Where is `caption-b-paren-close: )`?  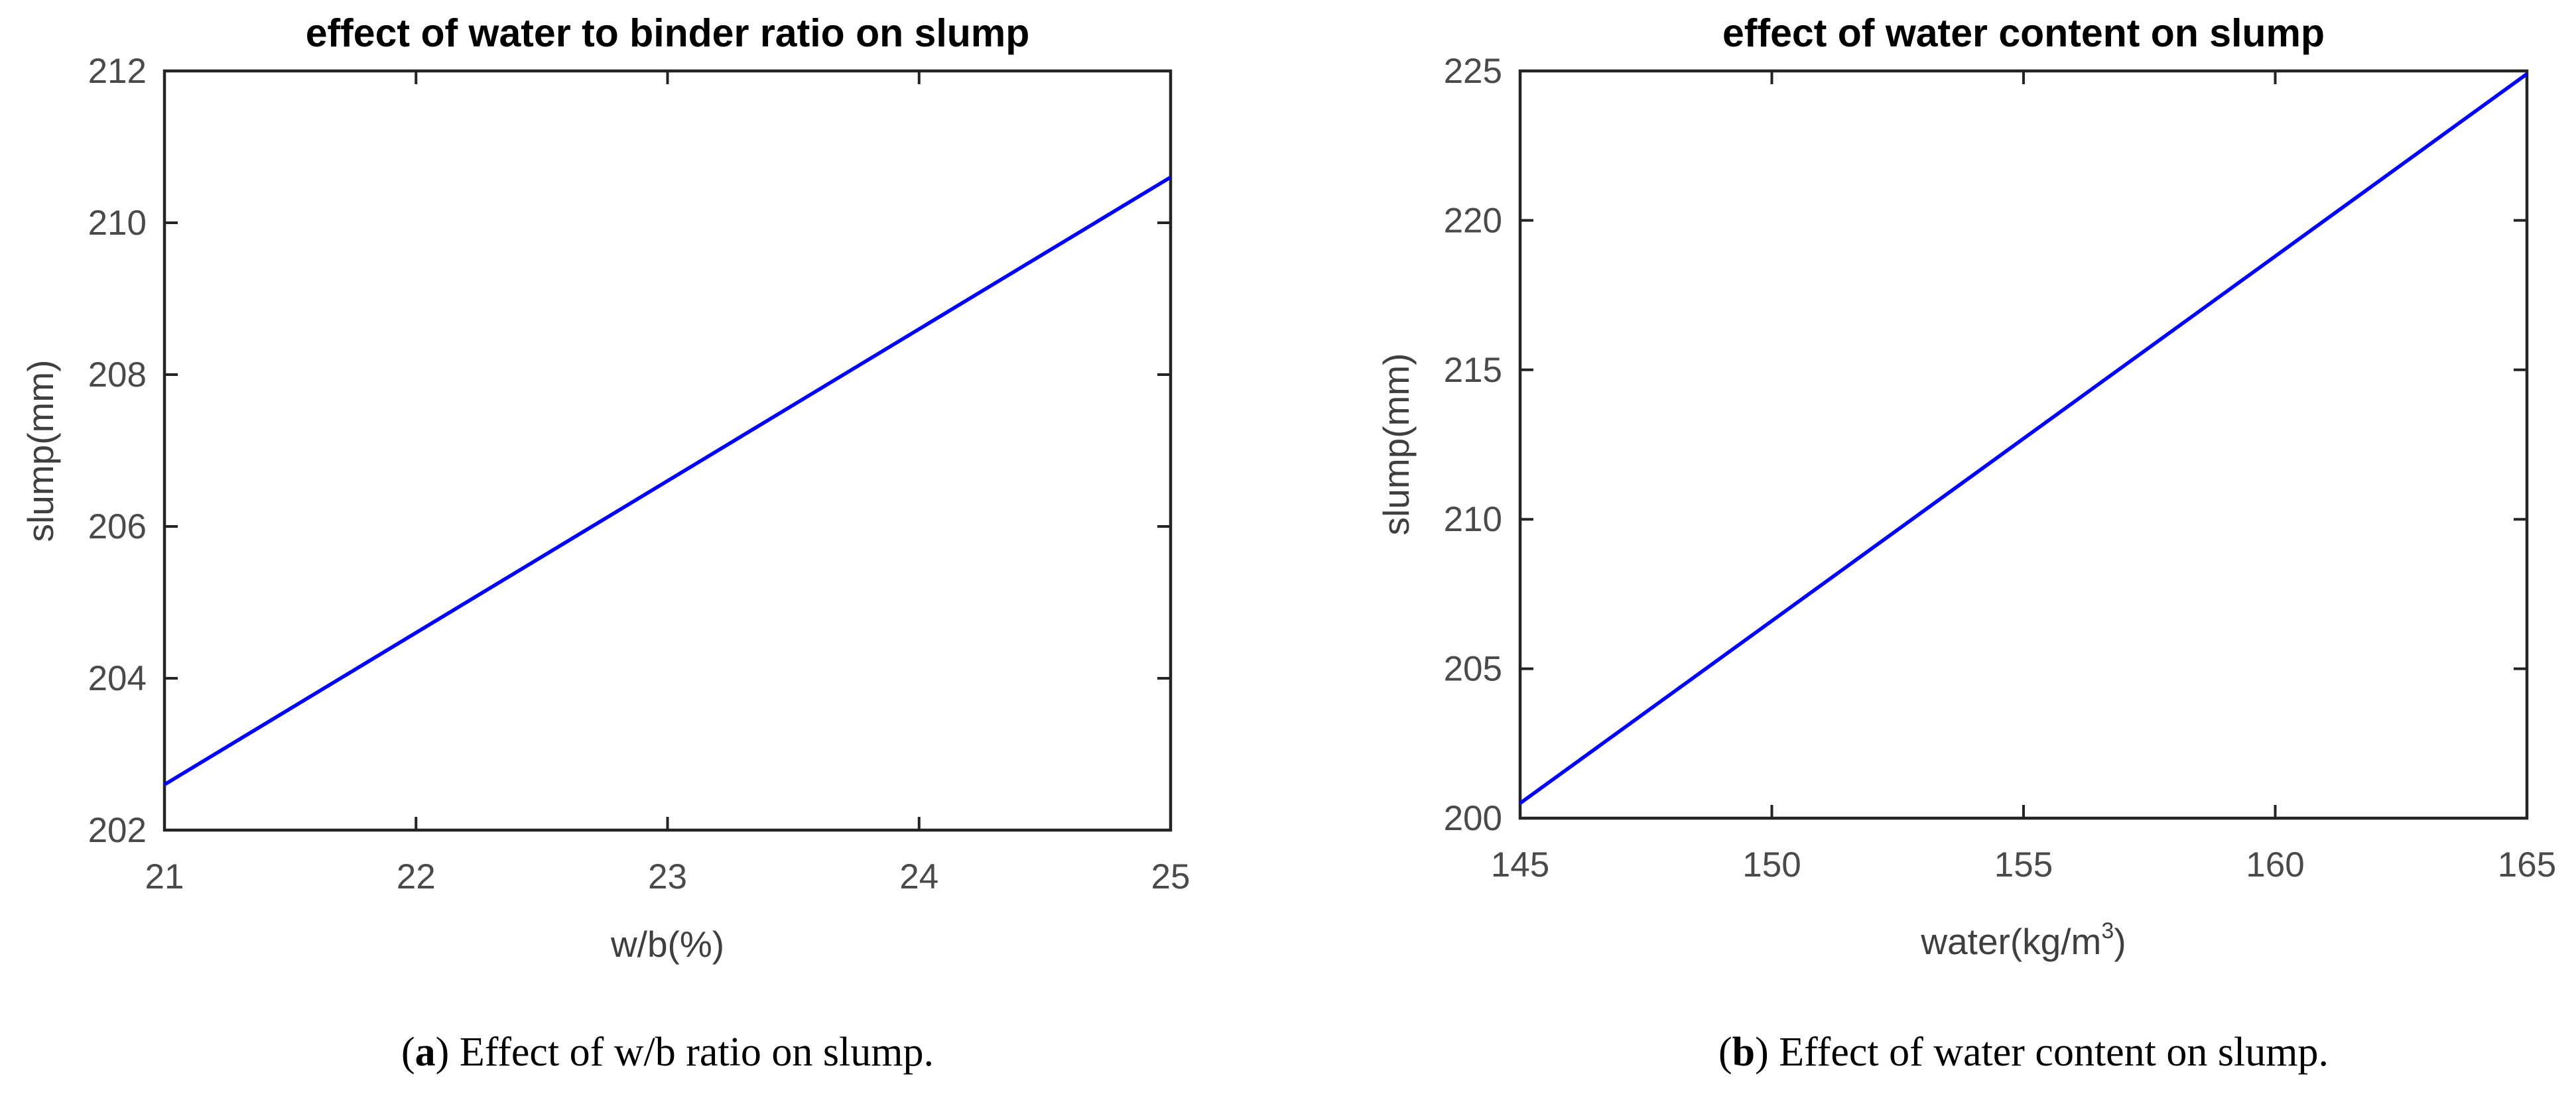 caption-b-paren-close: ) is located at coordinates (1762, 1052).